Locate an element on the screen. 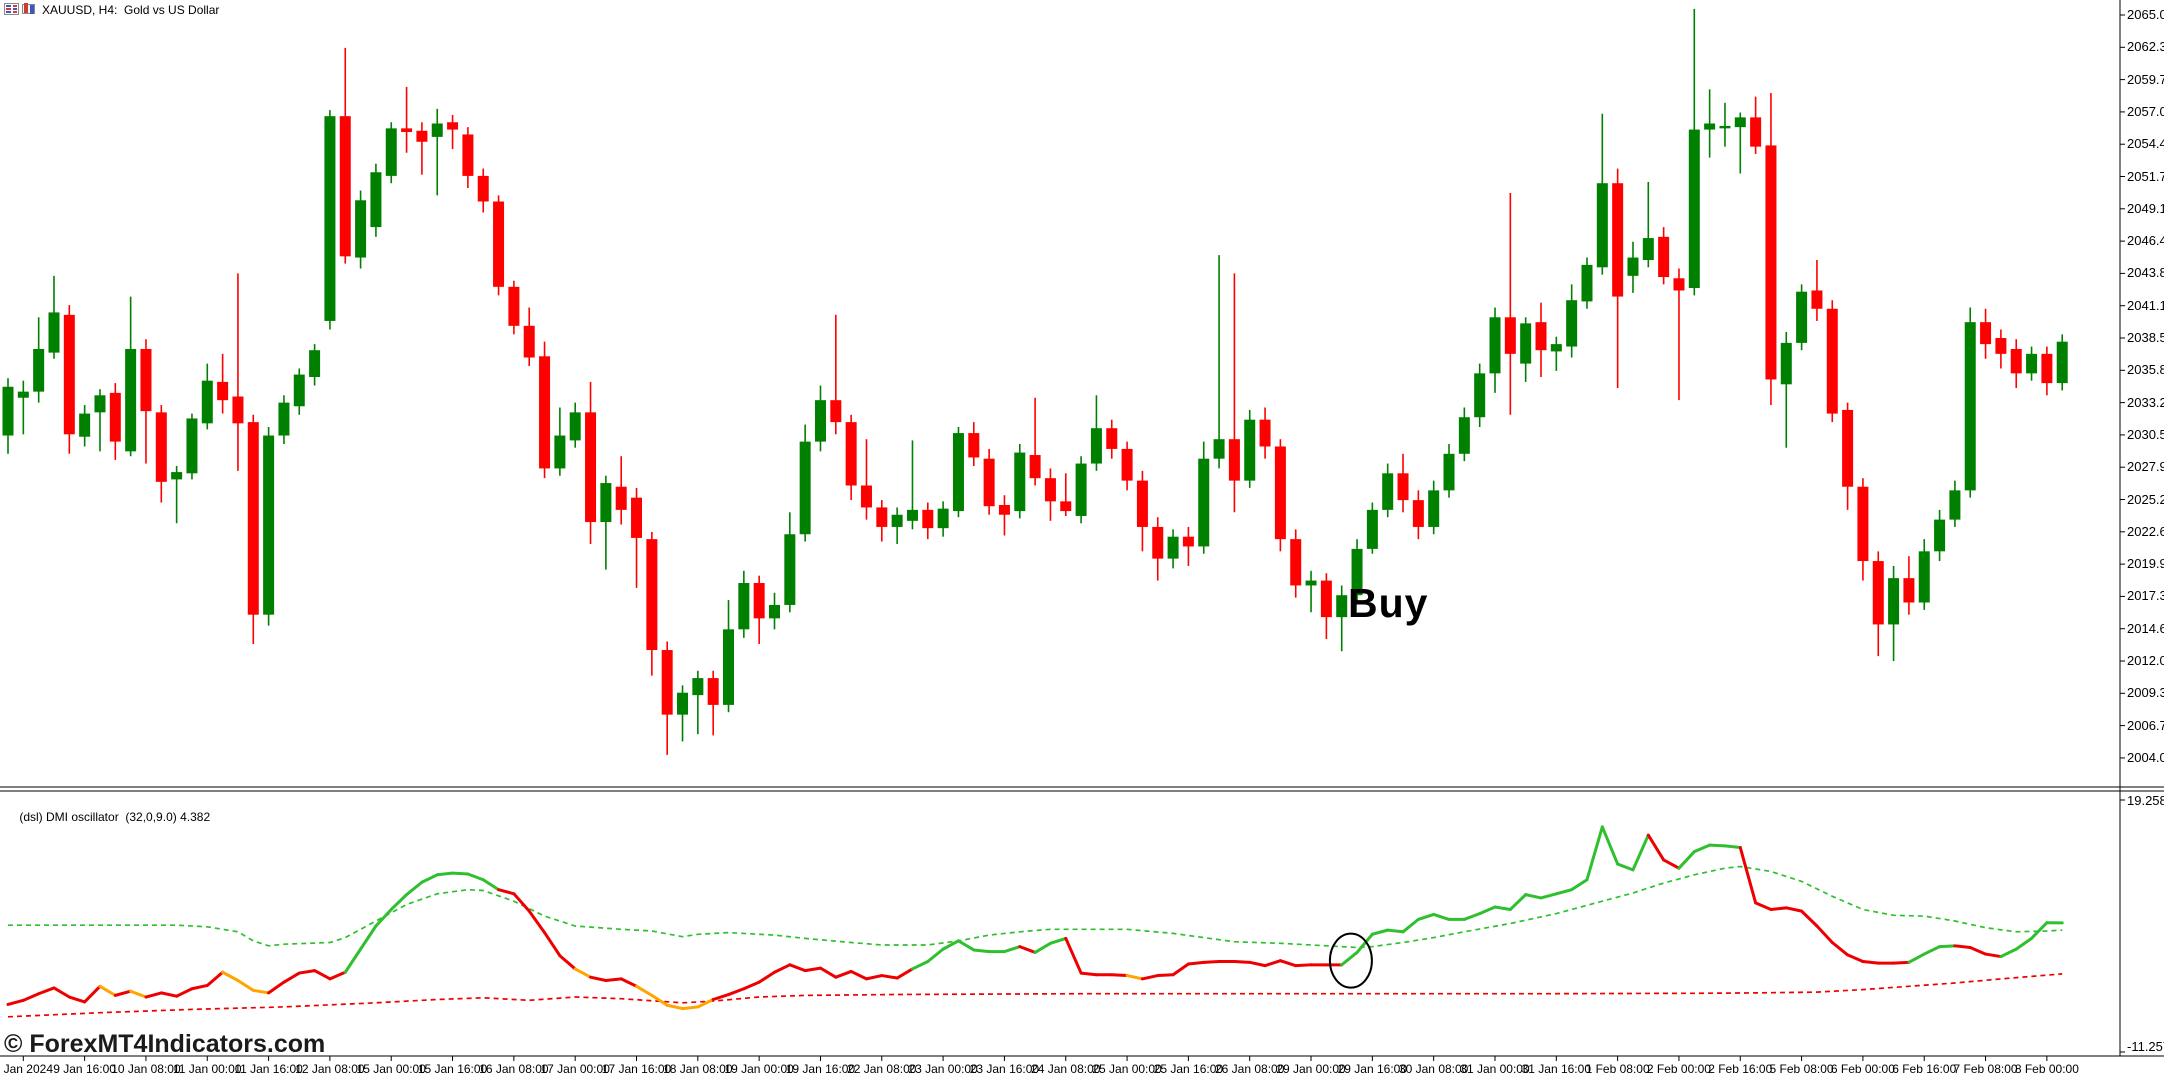  time-axis-label: 29 Jan 16:00 is located at coordinates (1372, 1069).